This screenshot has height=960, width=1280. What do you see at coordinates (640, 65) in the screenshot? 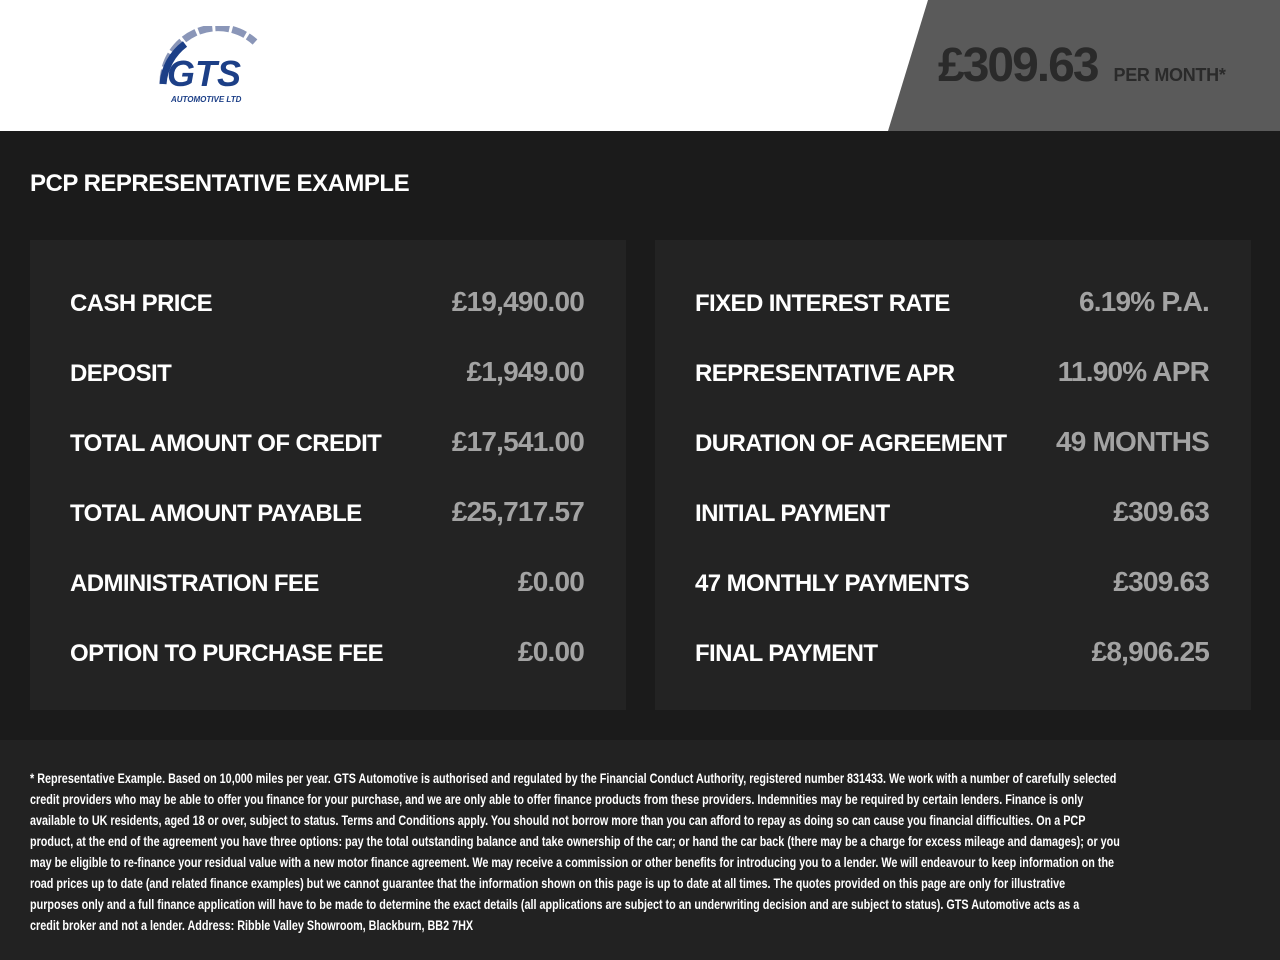
I see `header: GTS AUTOMOTIVE LTD £309.63 PER MONTH*` at bounding box center [640, 65].